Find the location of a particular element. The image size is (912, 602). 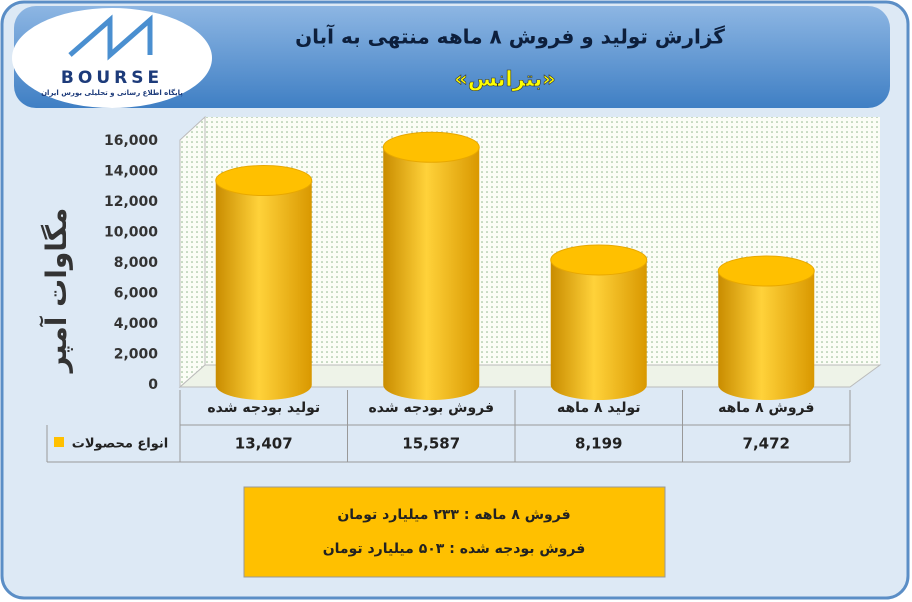

notes-box is located at coordinates (454, 532).